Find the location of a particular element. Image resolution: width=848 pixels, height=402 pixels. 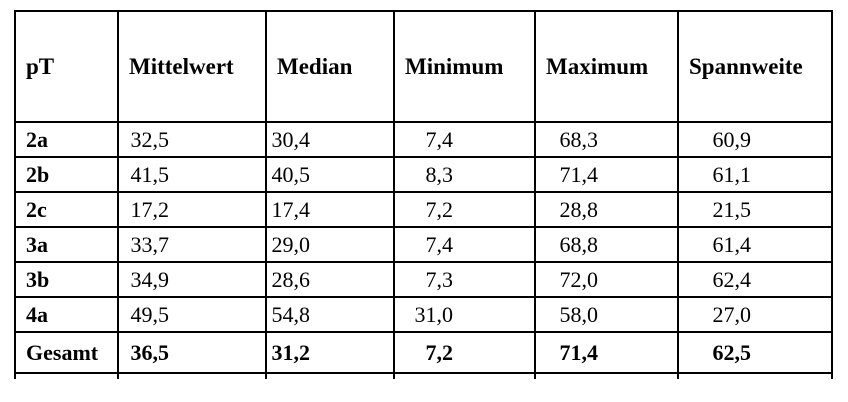

cell-value: 21,5 is located at coordinates (732, 209).